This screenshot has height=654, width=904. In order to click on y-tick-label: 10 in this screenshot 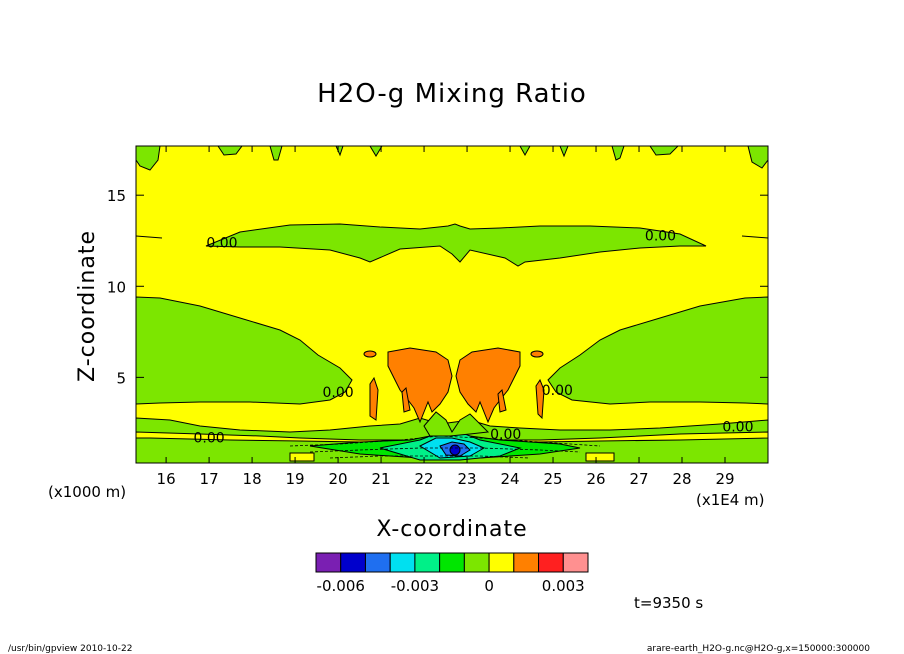, I will do `click(116, 287)`.